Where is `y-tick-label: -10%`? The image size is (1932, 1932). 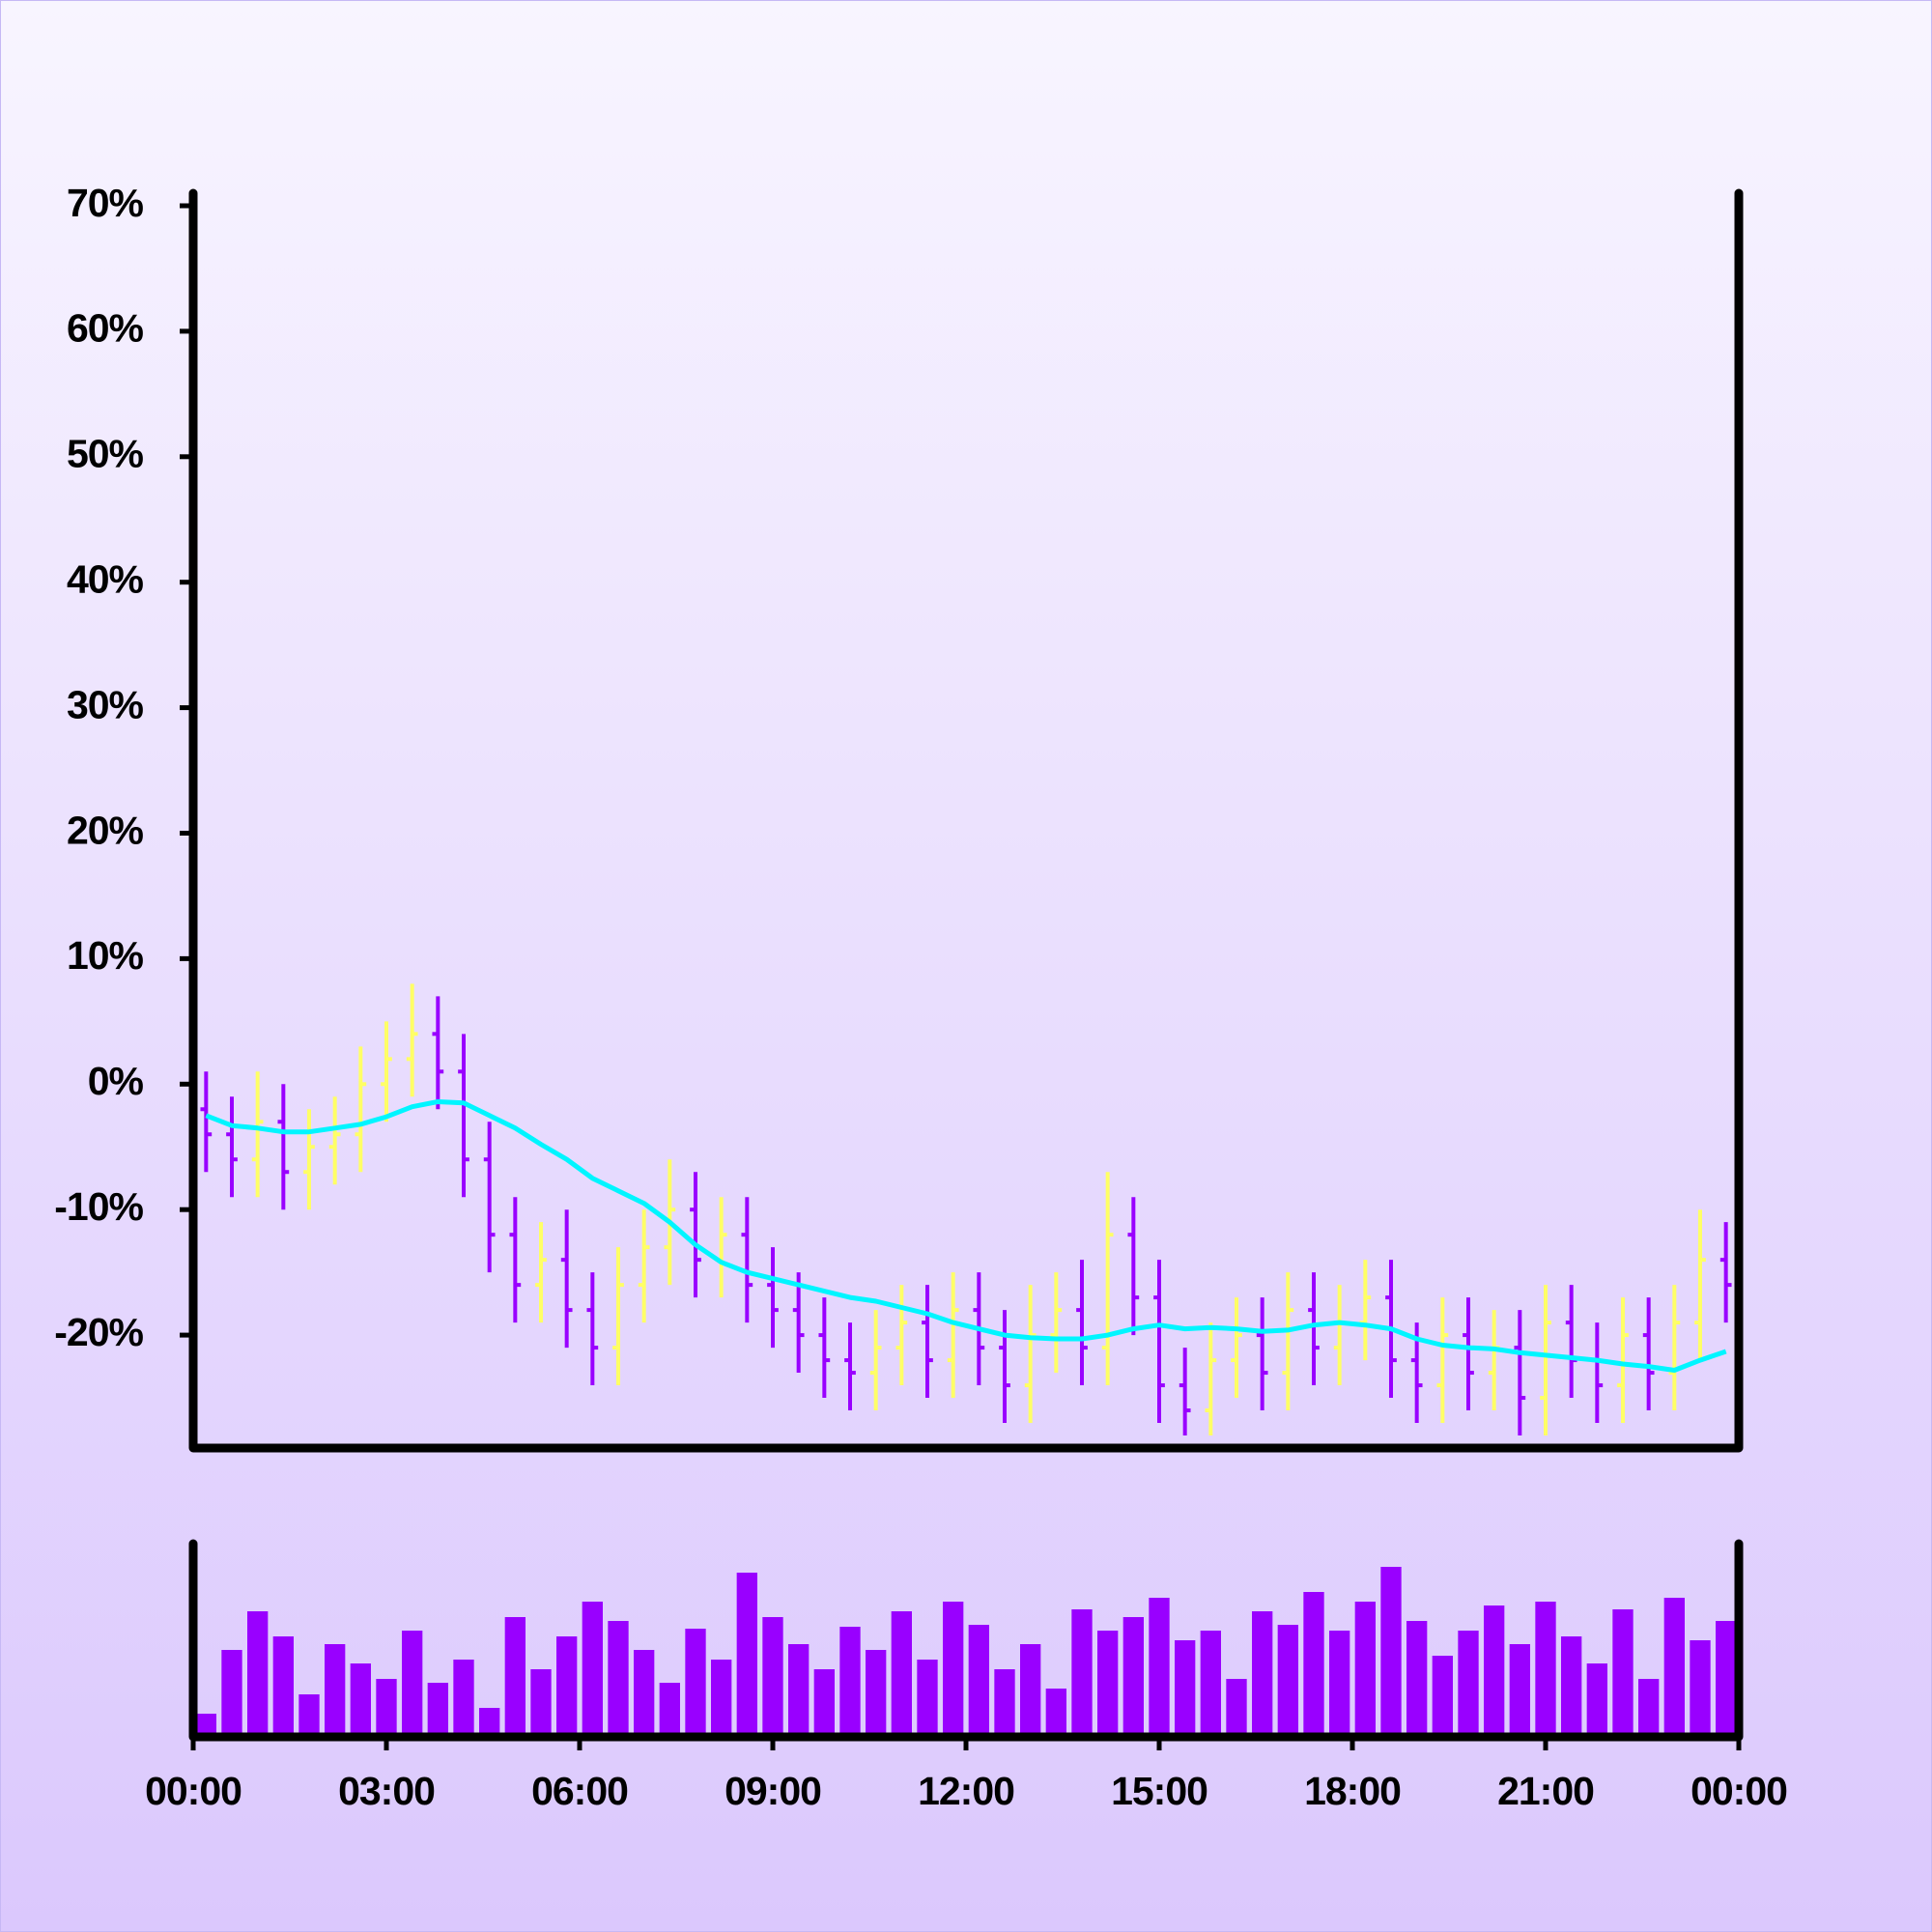 y-tick-label: -10% is located at coordinates (98, 1206).